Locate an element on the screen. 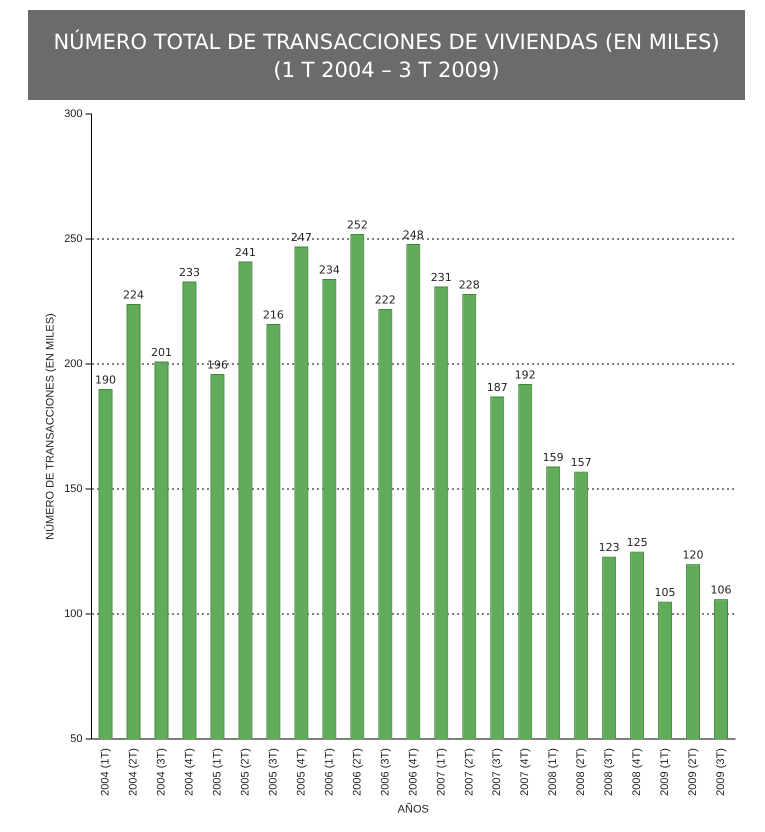 Image resolution: width=765 pixels, height=832 pixels. x-tick-label: 2007 (3T) is located at coordinates (497, 772).